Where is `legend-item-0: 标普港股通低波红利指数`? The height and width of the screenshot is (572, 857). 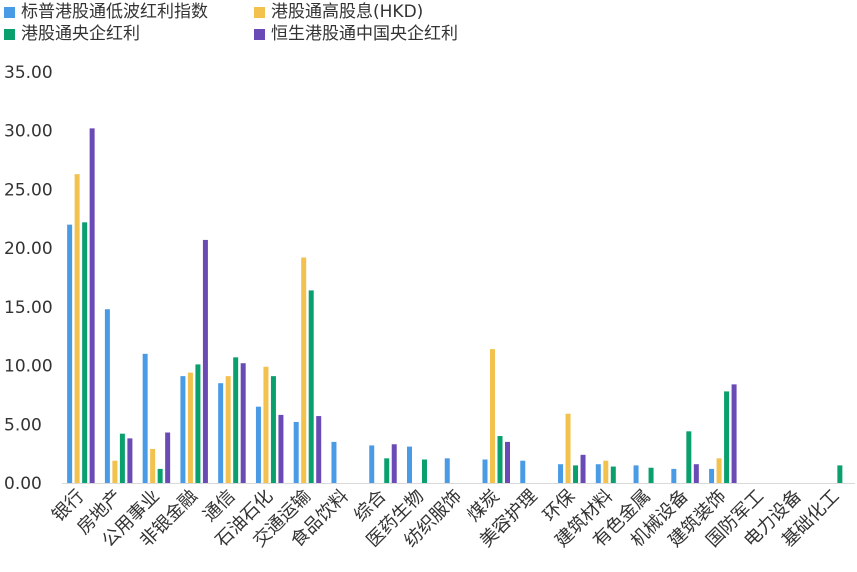 legend-item-0: 标普港股通低波红利指数 is located at coordinates (106, 12).